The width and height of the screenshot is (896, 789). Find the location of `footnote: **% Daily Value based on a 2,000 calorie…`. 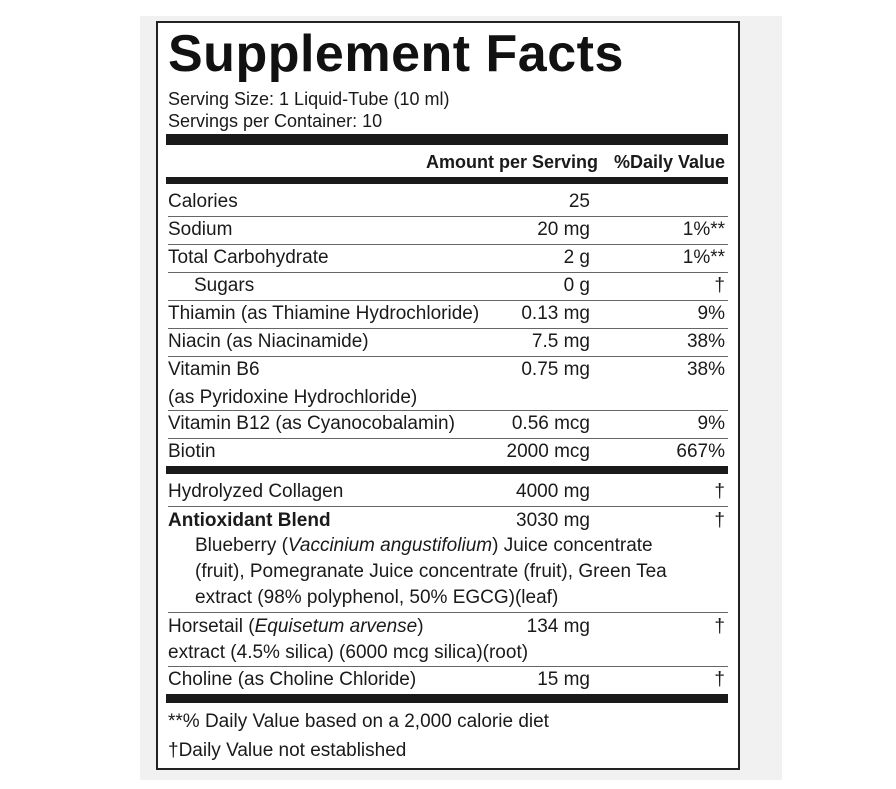

footnote: **% Daily Value based on a 2,000 calorie… is located at coordinates (358, 721).